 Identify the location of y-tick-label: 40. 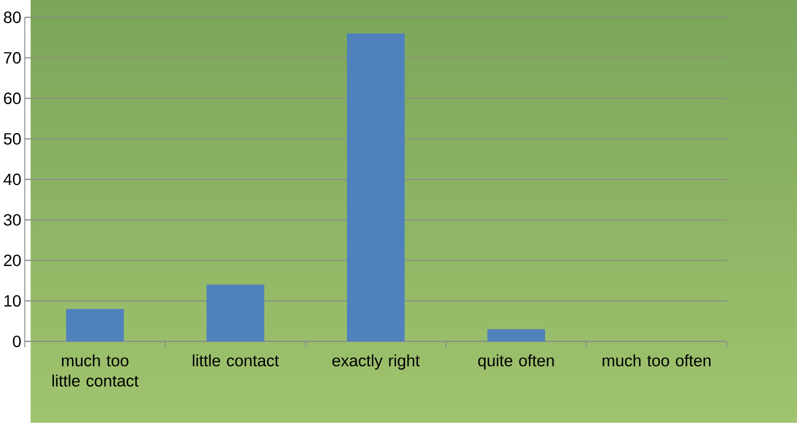
(12, 179).